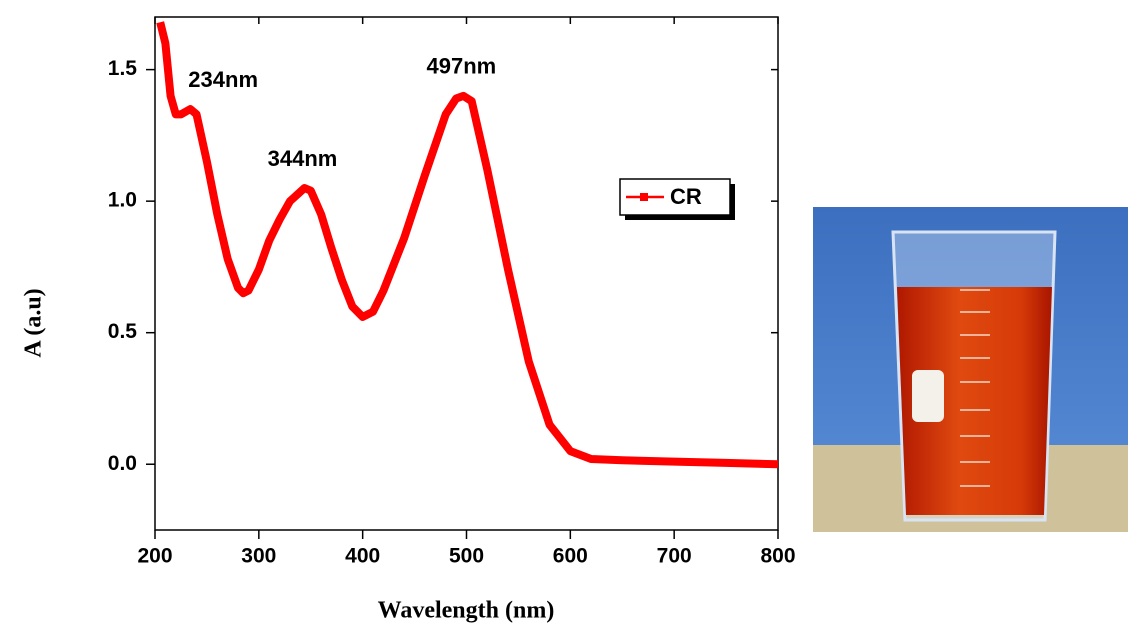  I want to click on x-tick-label: 500, so click(466, 556).